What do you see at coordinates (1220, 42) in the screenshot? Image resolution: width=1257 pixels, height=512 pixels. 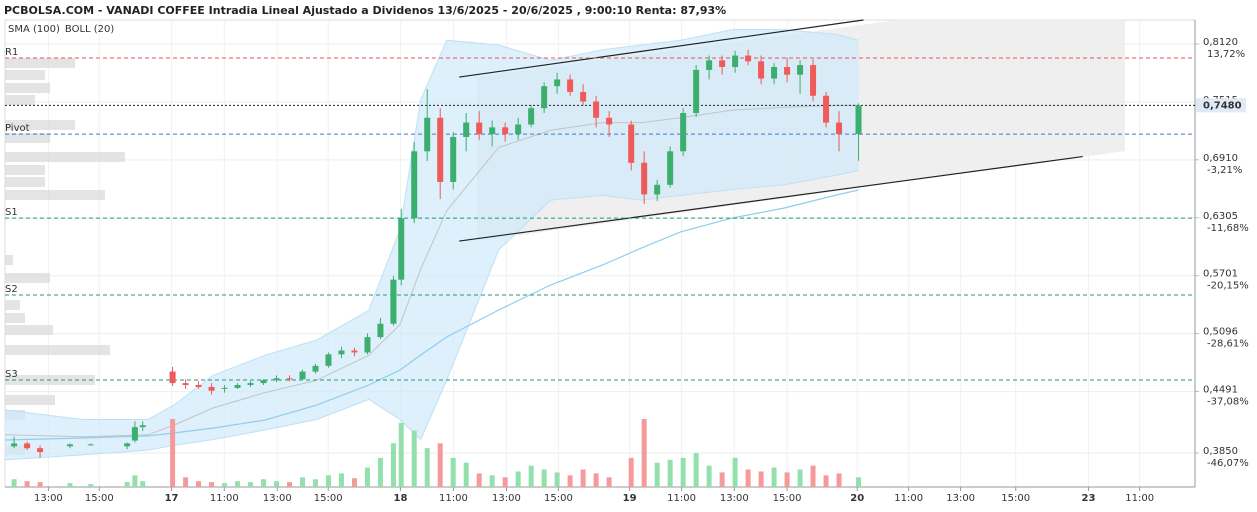 I see `y-tick-label: 0,8120` at bounding box center [1220, 42].